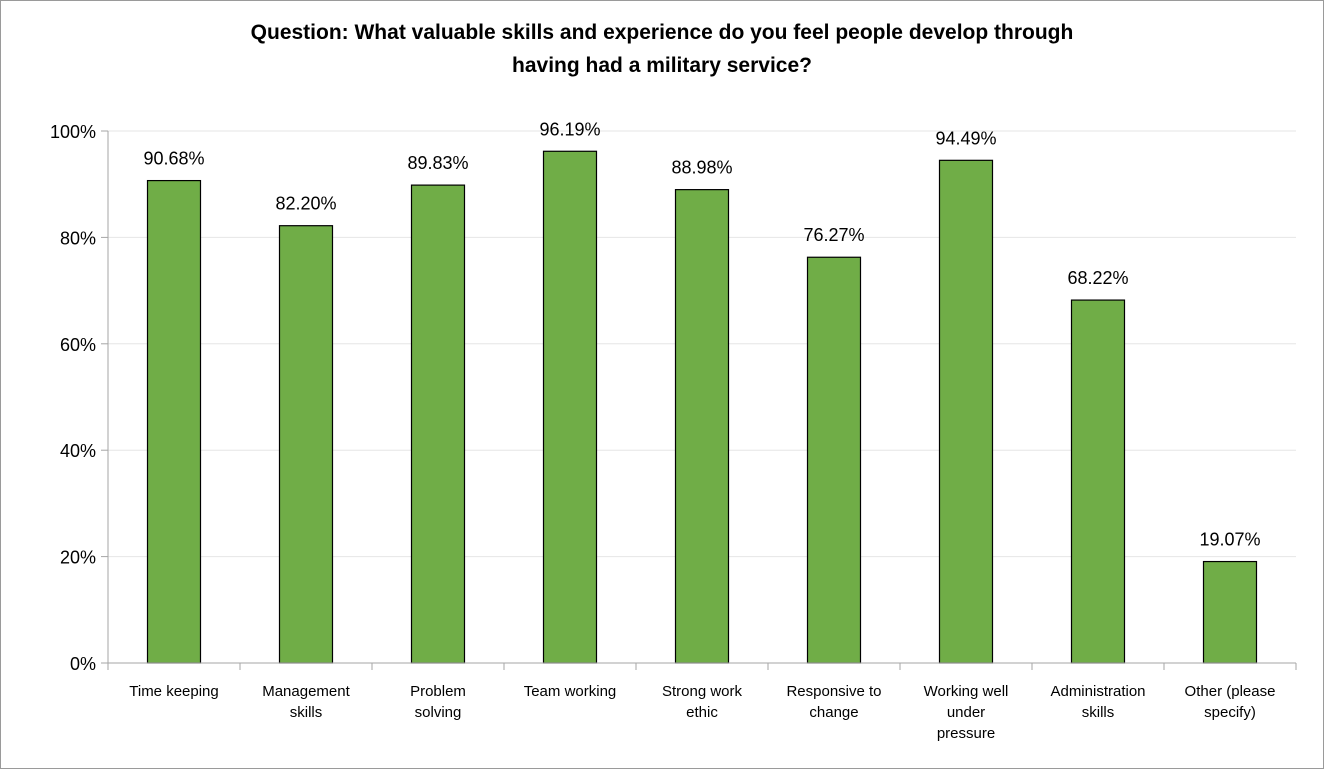  What do you see at coordinates (966, 712) in the screenshot?
I see `x-tick-label: Working well under pressure` at bounding box center [966, 712].